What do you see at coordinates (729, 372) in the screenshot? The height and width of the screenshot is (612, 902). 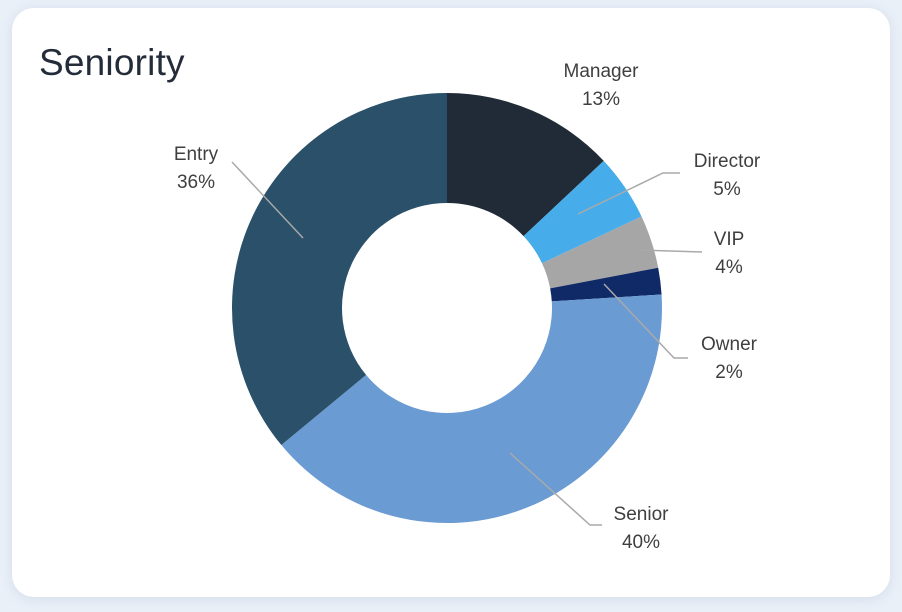 I see `slice-pct-owner: 2%` at bounding box center [729, 372].